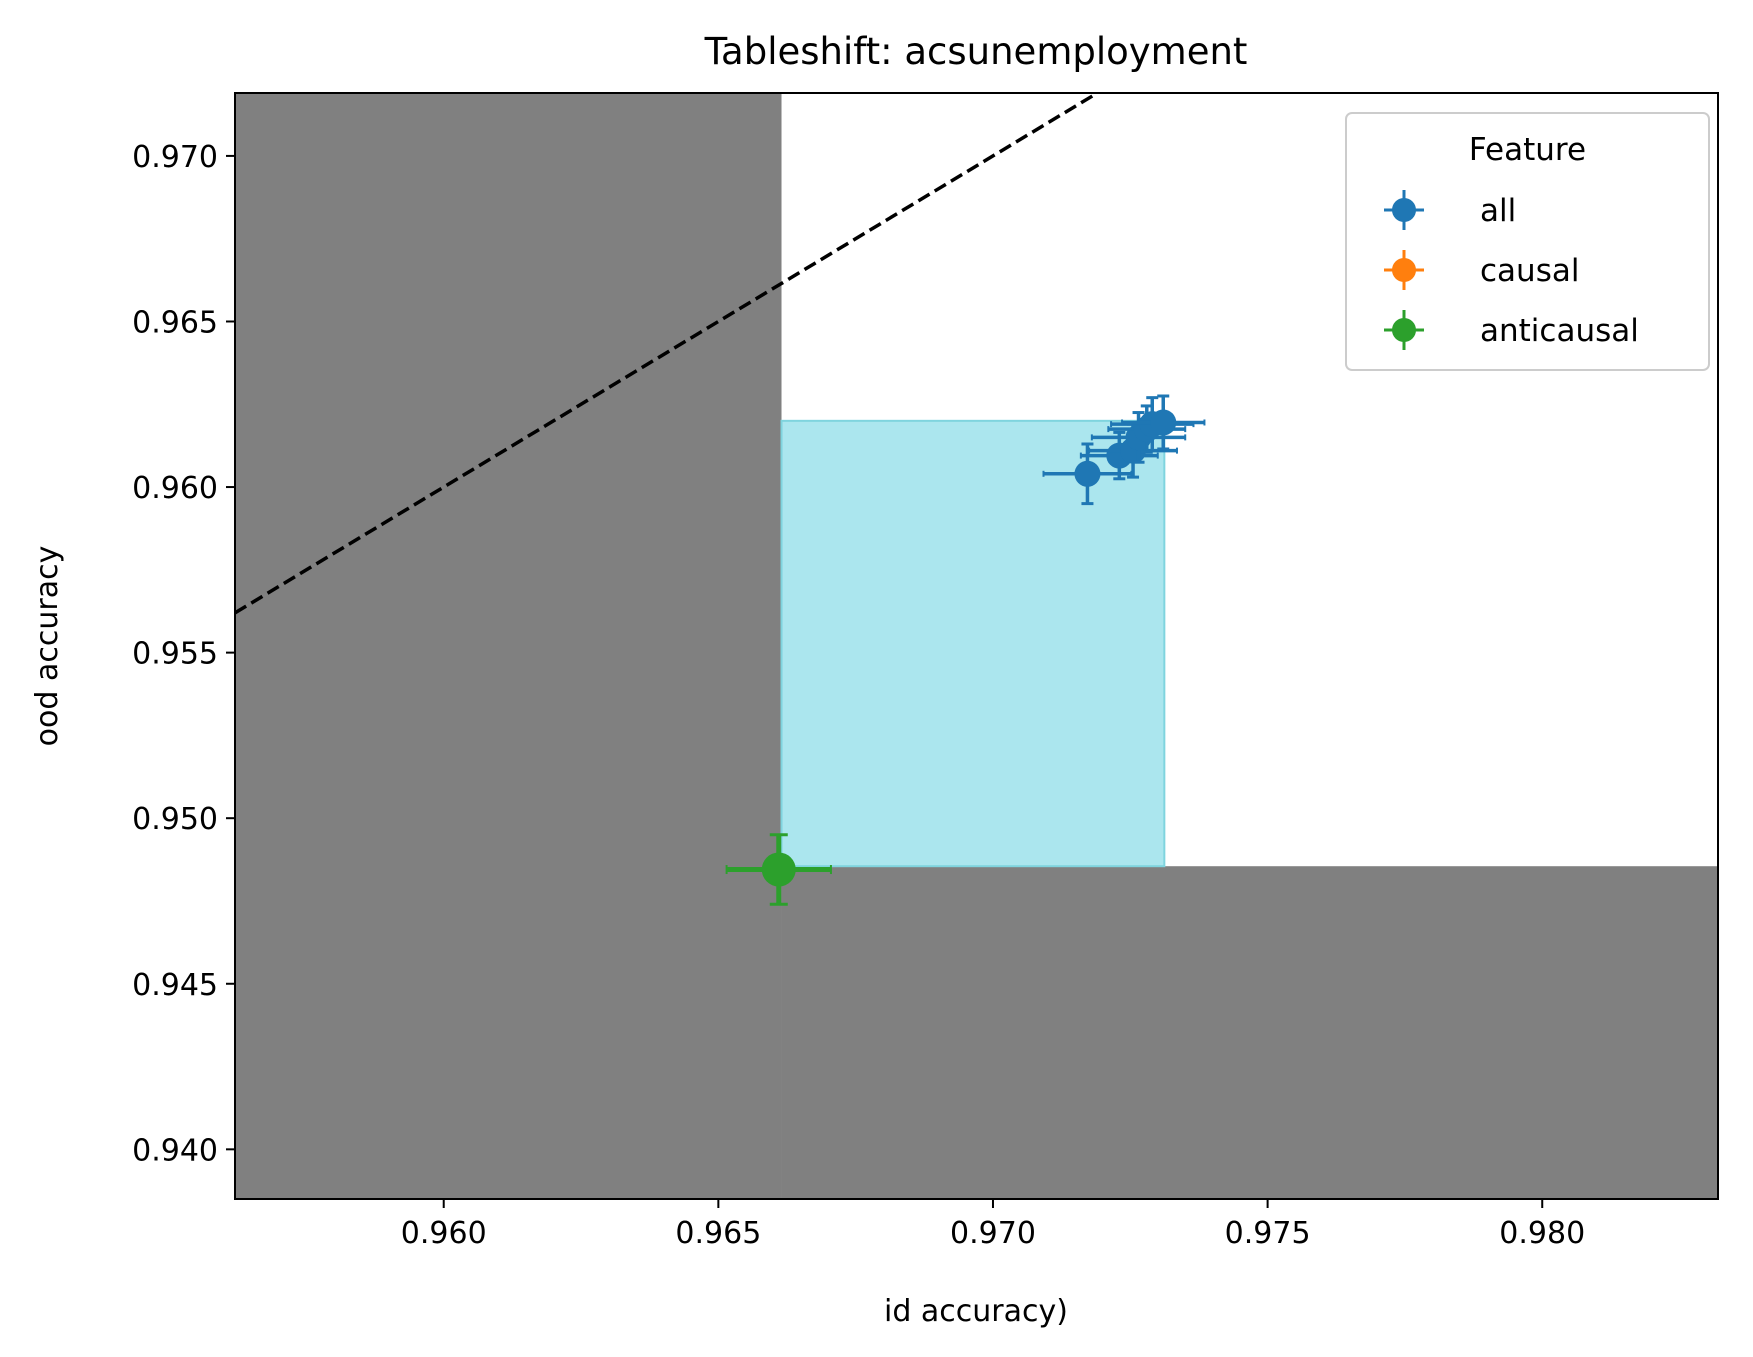 The height and width of the screenshot is (1357, 1753). I want to click on y-tick-label: 0.955, so click(175, 654).